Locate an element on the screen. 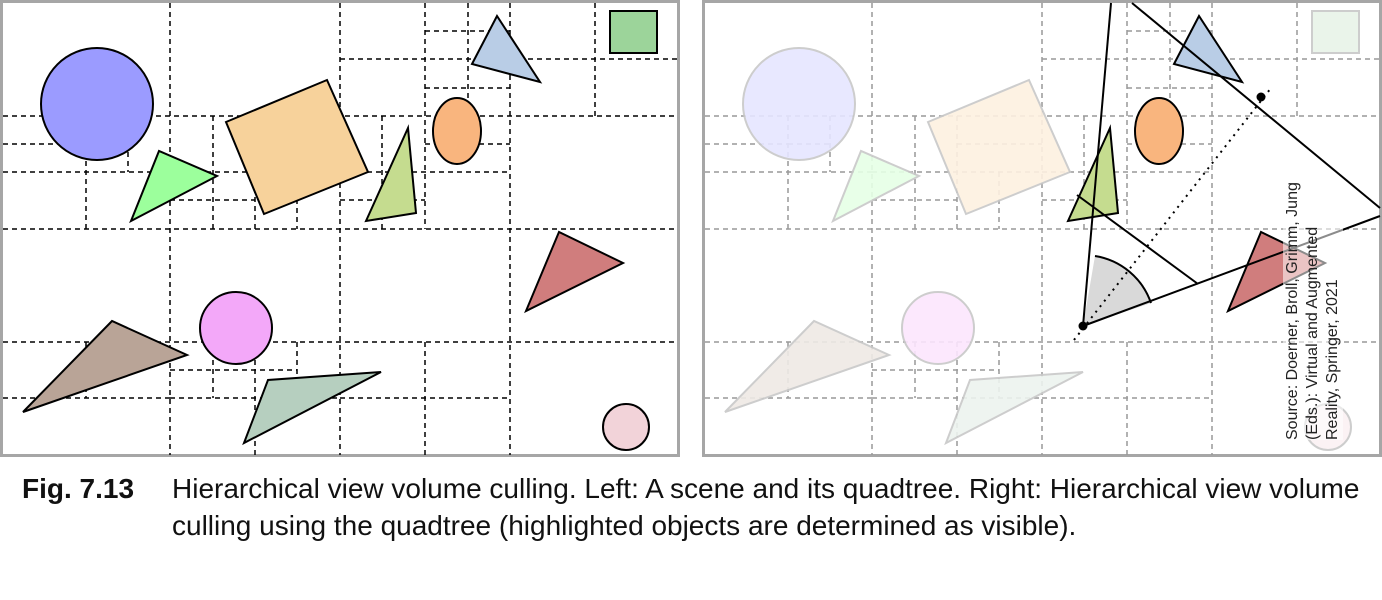 Image resolution: width=1382 pixels, height=600 pixels. camera-point is located at coordinates (1083, 326).